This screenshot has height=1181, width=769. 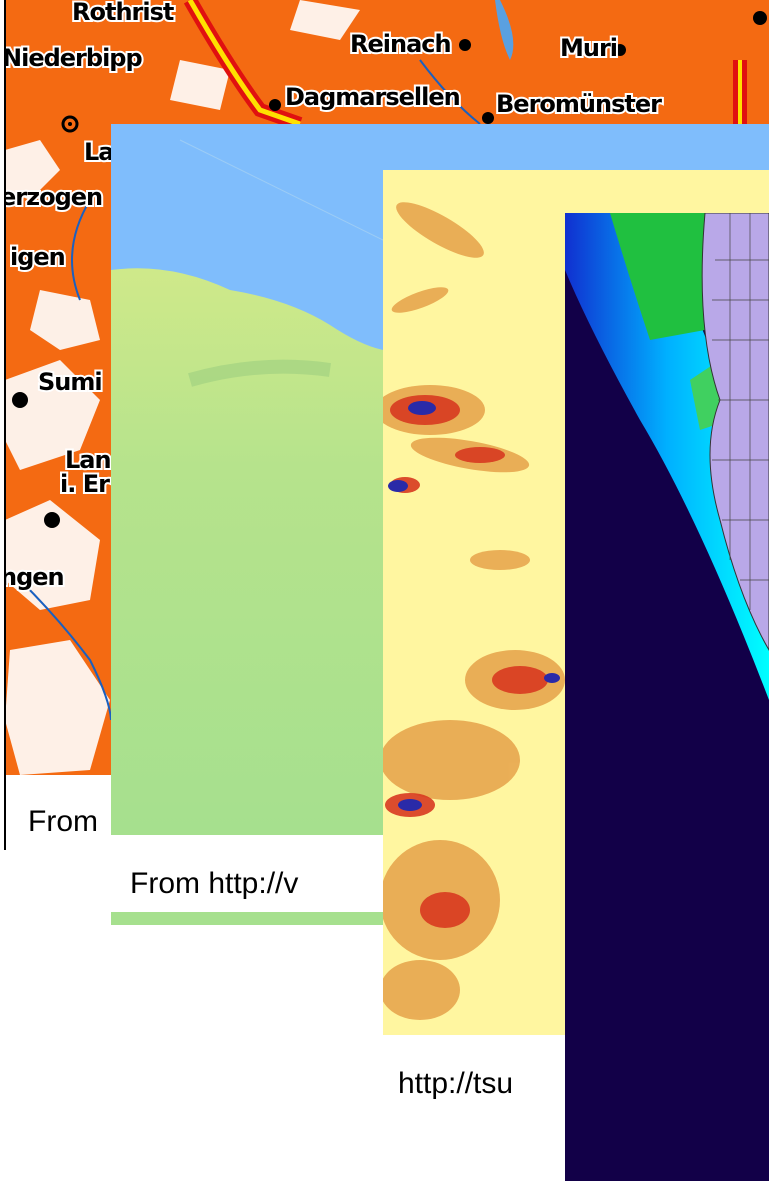 I want to click on map-label: Sumi, so click(x=70, y=382).